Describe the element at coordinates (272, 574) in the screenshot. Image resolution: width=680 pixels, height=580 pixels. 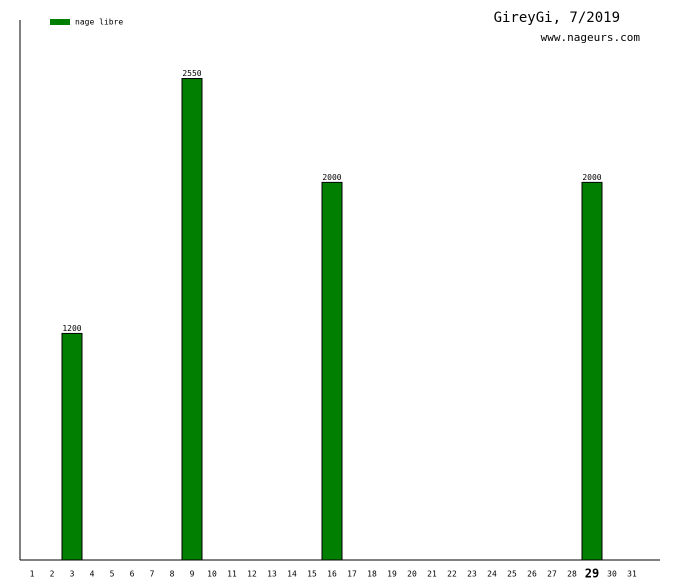
I see `x-tick-label: 13` at that location.